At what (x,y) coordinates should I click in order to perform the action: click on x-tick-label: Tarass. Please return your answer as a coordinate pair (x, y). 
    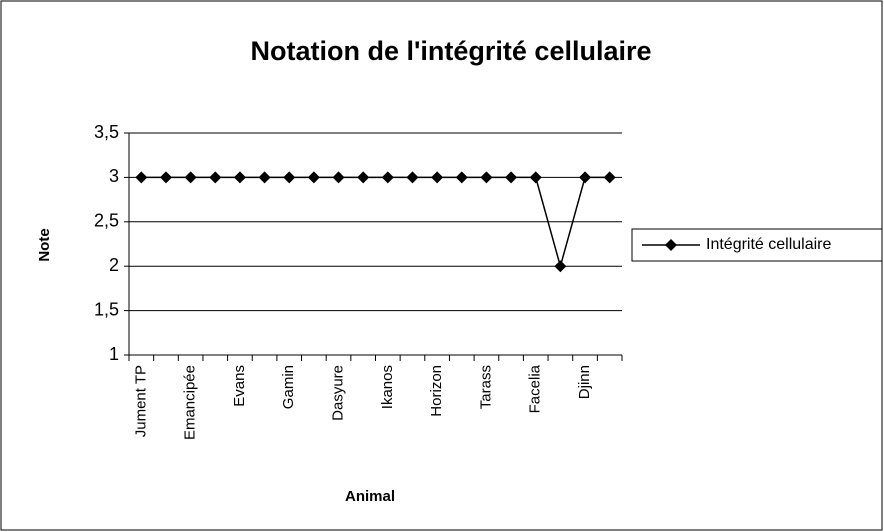
    Looking at the image, I should click on (485, 387).